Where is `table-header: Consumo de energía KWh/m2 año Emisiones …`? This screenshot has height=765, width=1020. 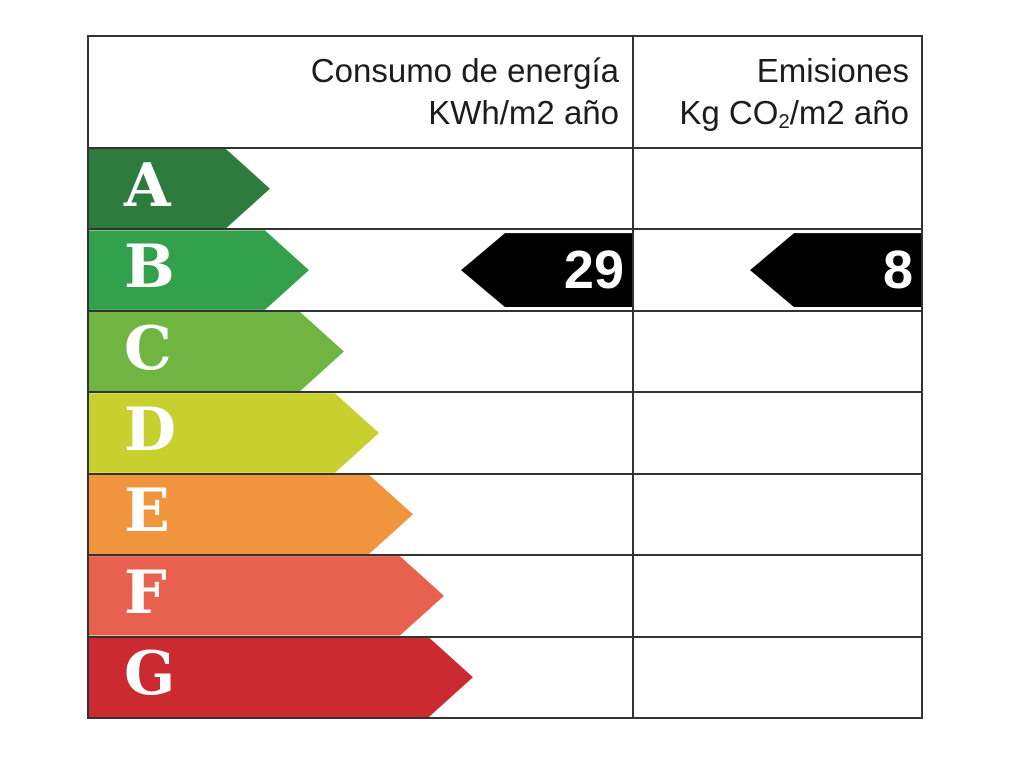
table-header: Consumo de energía KWh/m2 año Emisiones … is located at coordinates (505, 92).